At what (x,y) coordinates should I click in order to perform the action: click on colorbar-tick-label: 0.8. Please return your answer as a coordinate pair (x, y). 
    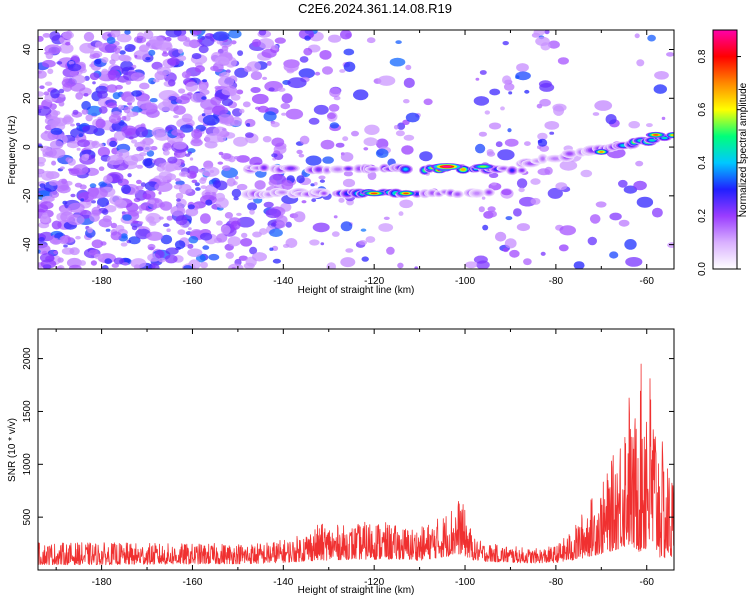
    Looking at the image, I should click on (702, 56).